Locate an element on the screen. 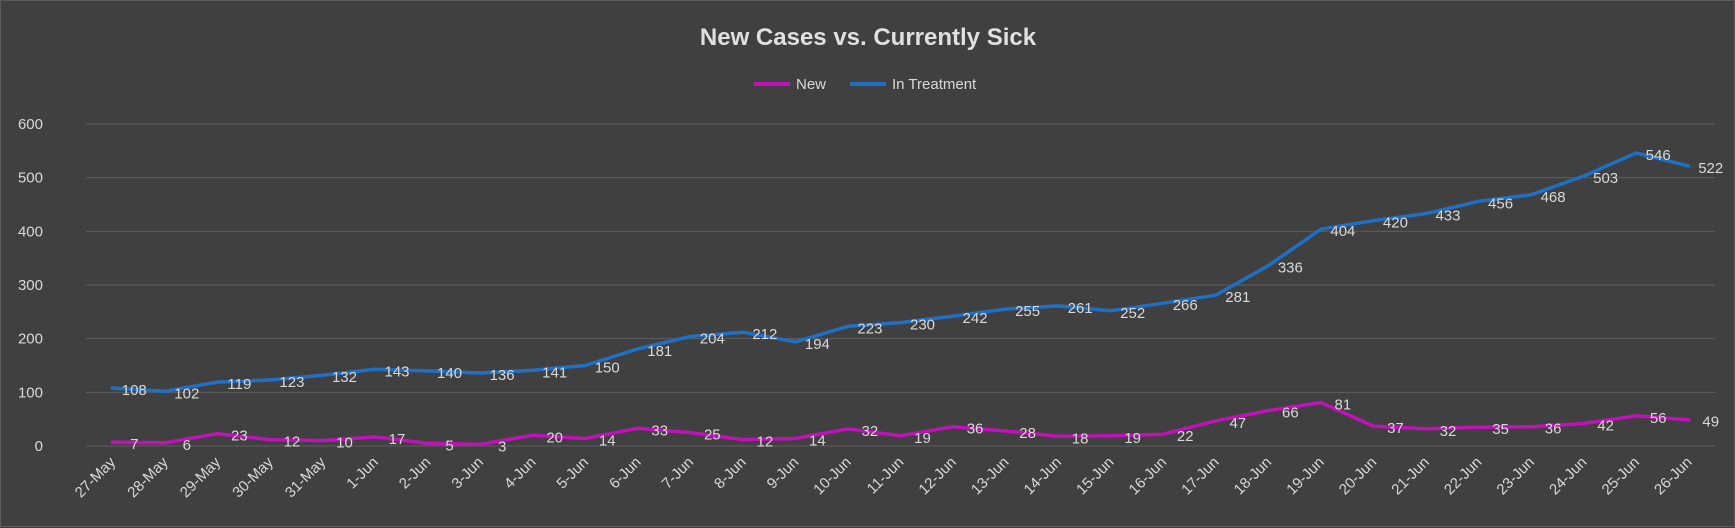 The width and height of the screenshot is (1735, 528). data-label-in-treatment: 252 is located at coordinates (1132, 313).